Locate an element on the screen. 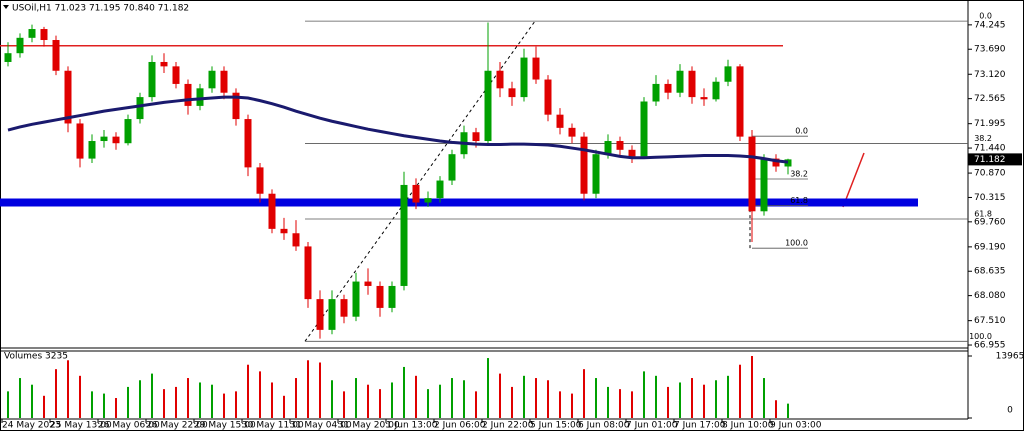 This screenshot has width=1024, height=431. x-tick-label: 7 Jun 17:00 is located at coordinates (700, 426).